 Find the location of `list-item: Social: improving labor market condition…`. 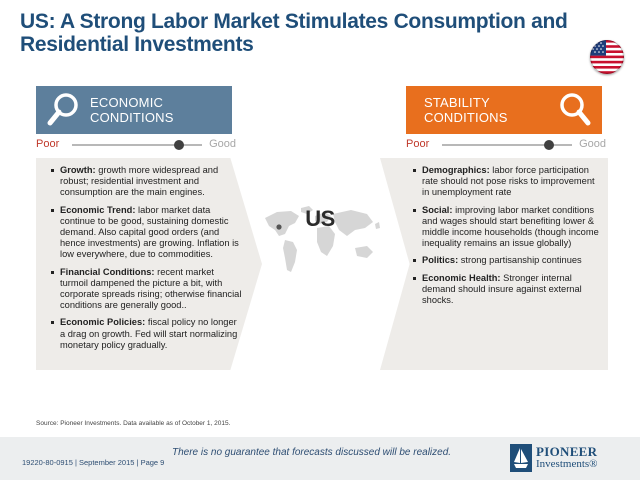

list-item: Social: improving labor market condition… is located at coordinates (508, 227).